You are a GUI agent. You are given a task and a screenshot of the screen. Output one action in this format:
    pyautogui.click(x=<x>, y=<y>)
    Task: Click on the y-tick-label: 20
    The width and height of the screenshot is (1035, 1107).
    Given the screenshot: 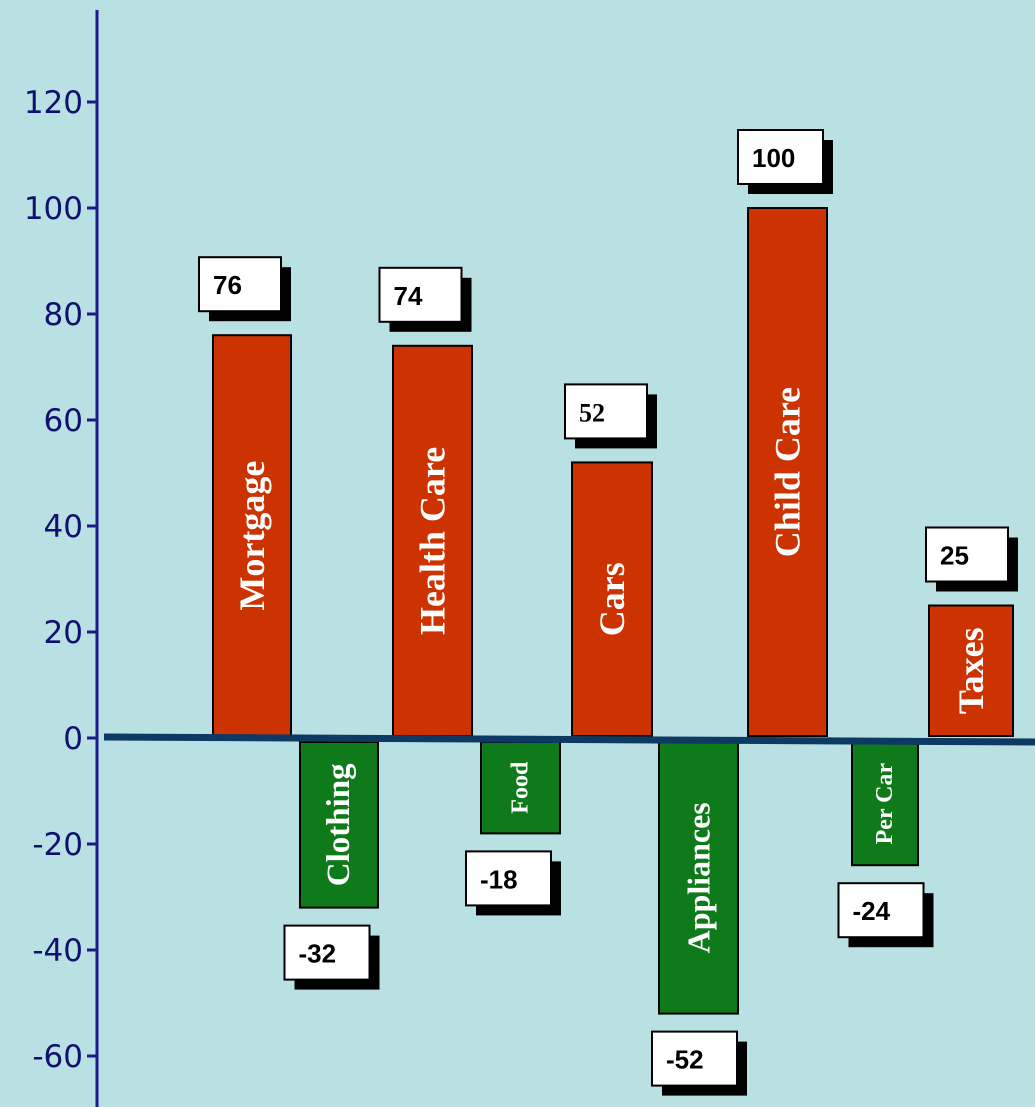 What is the action you would take?
    pyautogui.click(x=63, y=633)
    